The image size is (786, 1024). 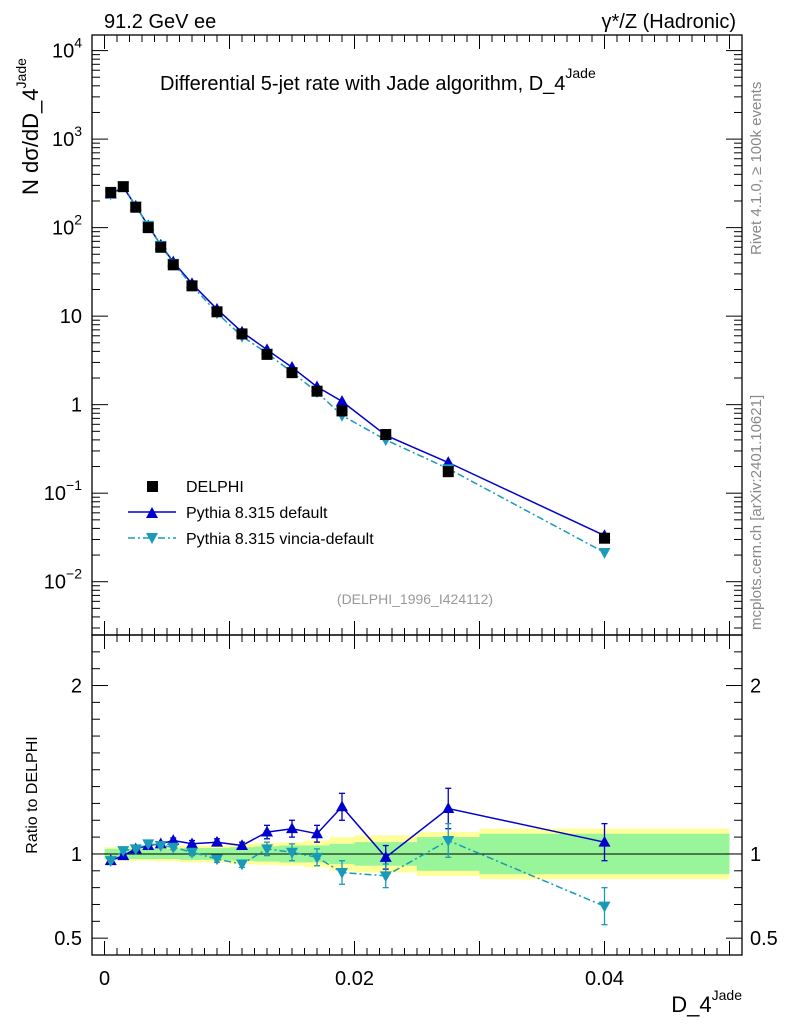 What do you see at coordinates (63, 580) in the screenshot?
I see `y-tick-label: 10⁻²` at bounding box center [63, 580].